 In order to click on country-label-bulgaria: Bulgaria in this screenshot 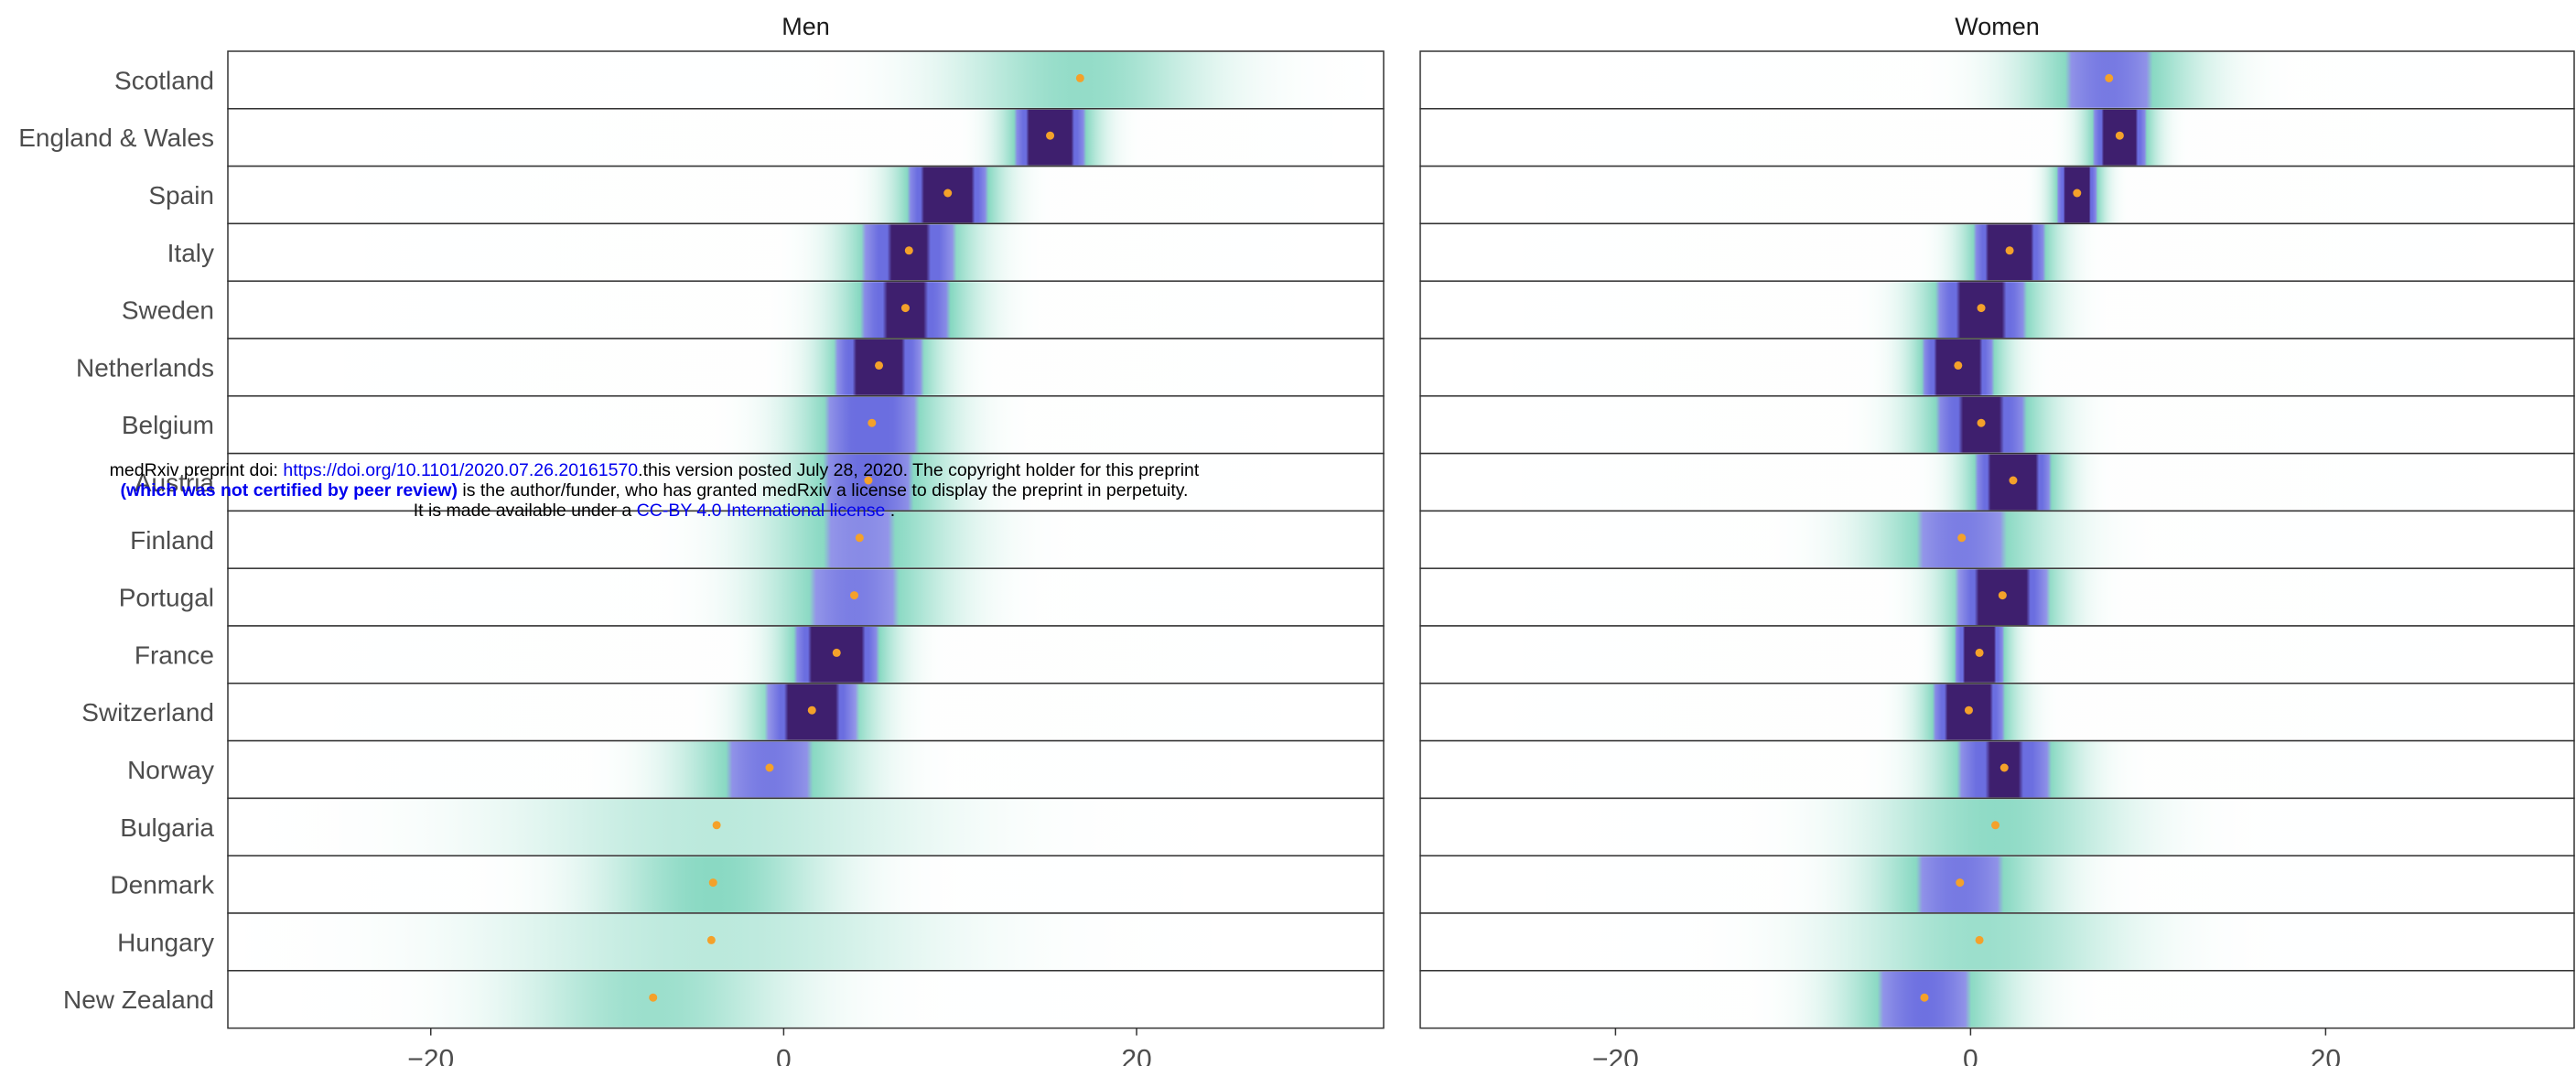, I will do `click(167, 827)`.